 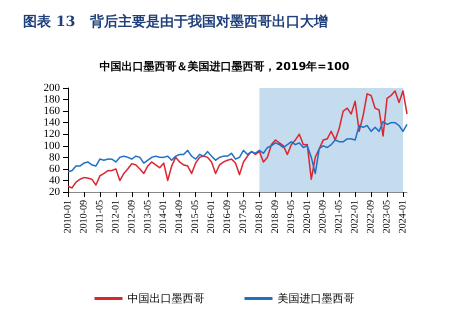 I want to click on line-series, so click(x=237, y=147).